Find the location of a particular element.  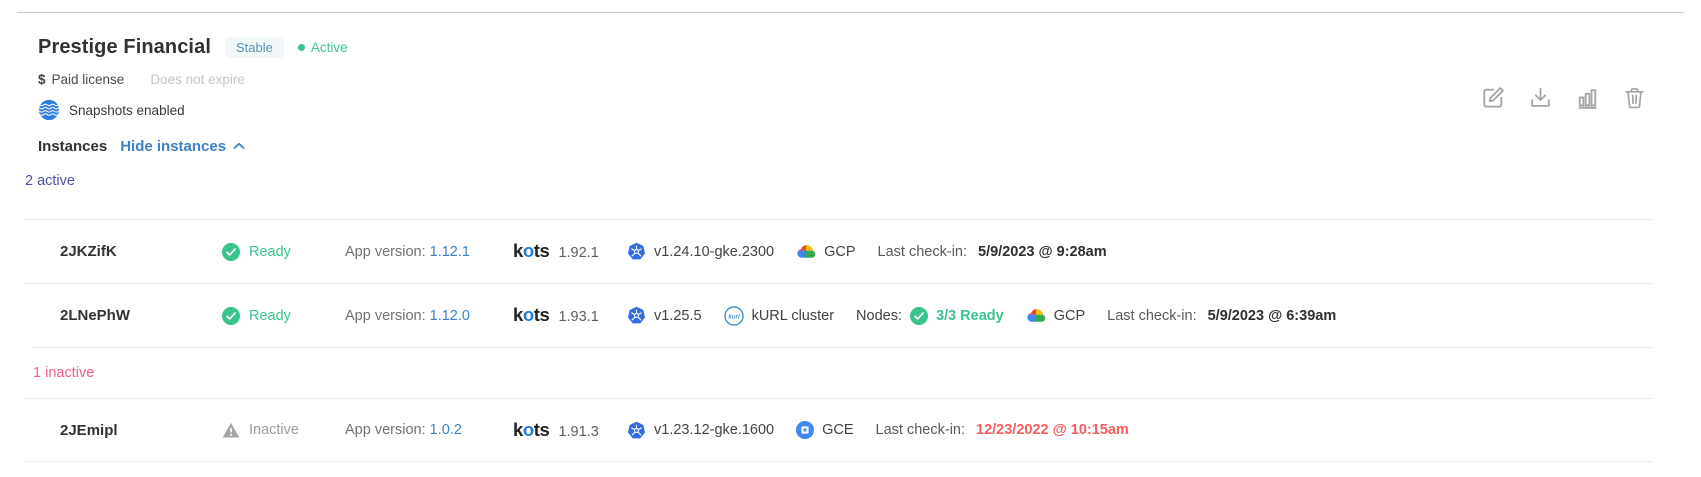

delete-customer-button is located at coordinates (1635, 97).